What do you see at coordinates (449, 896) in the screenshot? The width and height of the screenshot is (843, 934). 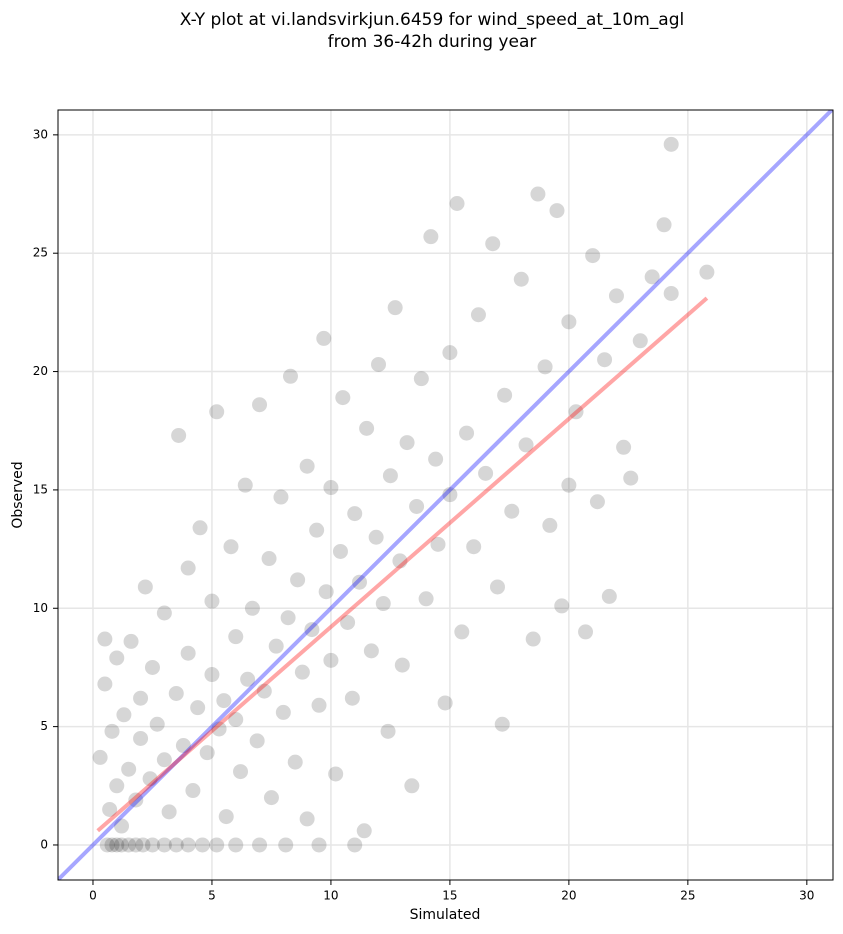 I see `x-tick-label: 15` at bounding box center [449, 896].